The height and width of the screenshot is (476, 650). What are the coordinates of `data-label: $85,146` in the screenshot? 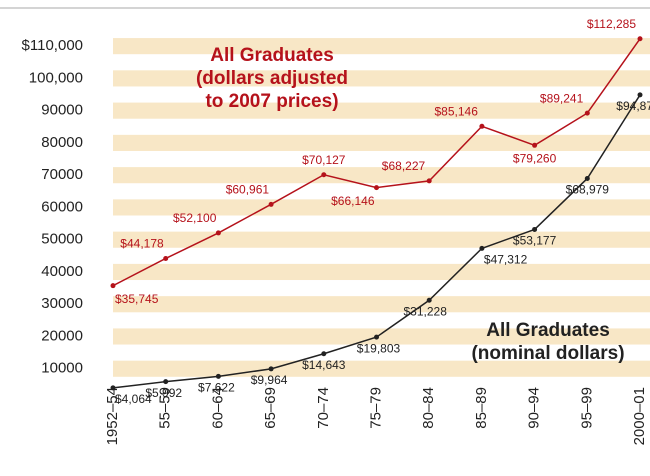 It's located at (457, 111).